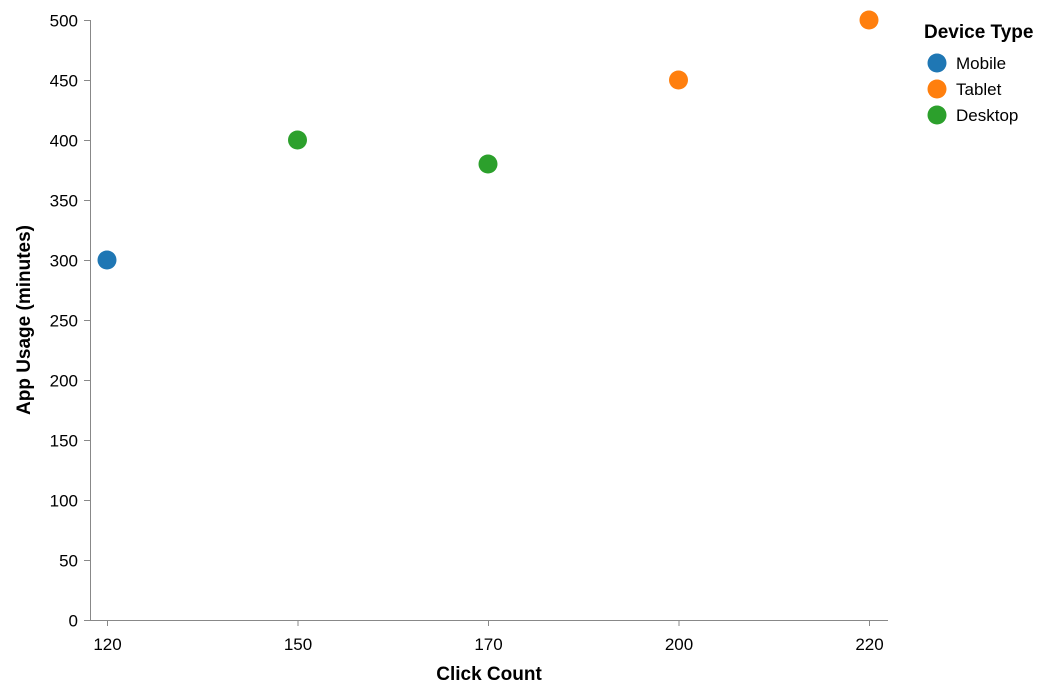 The width and height of the screenshot is (1062, 694). What do you see at coordinates (869, 644) in the screenshot?
I see `x-tick-label: 220` at bounding box center [869, 644].